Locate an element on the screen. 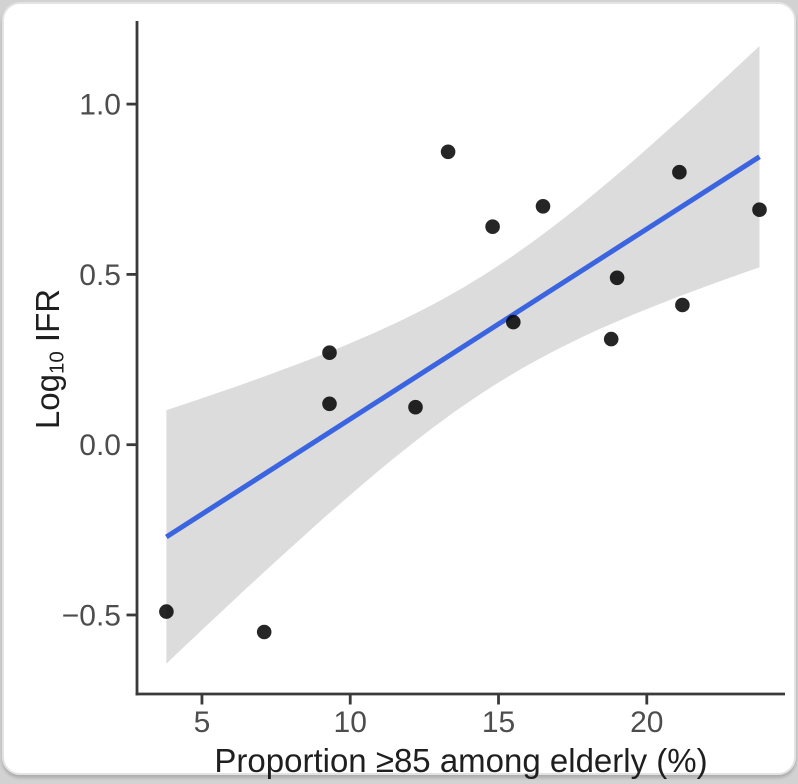  y-tick-label: 0.5 is located at coordinates (100, 275).